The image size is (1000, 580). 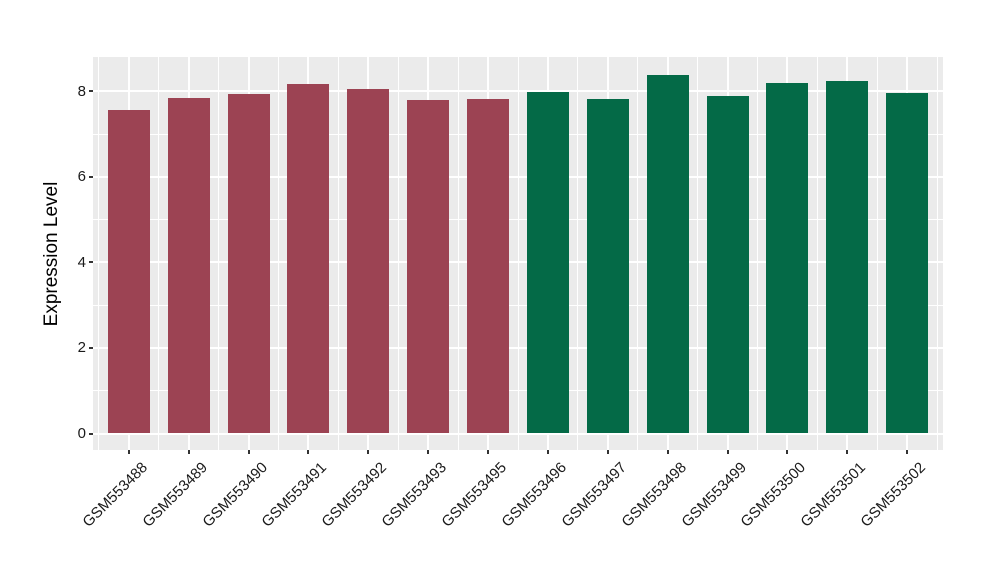 What do you see at coordinates (488, 266) in the screenshot?
I see `bar-GSM553495` at bounding box center [488, 266].